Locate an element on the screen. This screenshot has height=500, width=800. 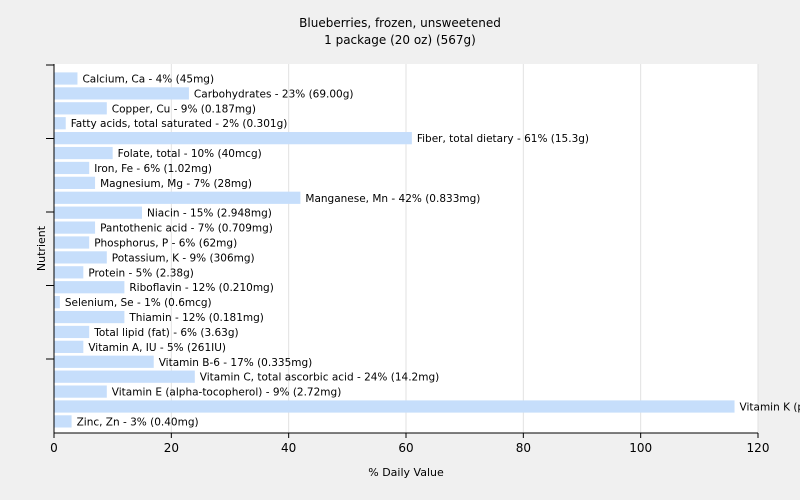
x-tick-label: 100 is located at coordinates (640, 448).